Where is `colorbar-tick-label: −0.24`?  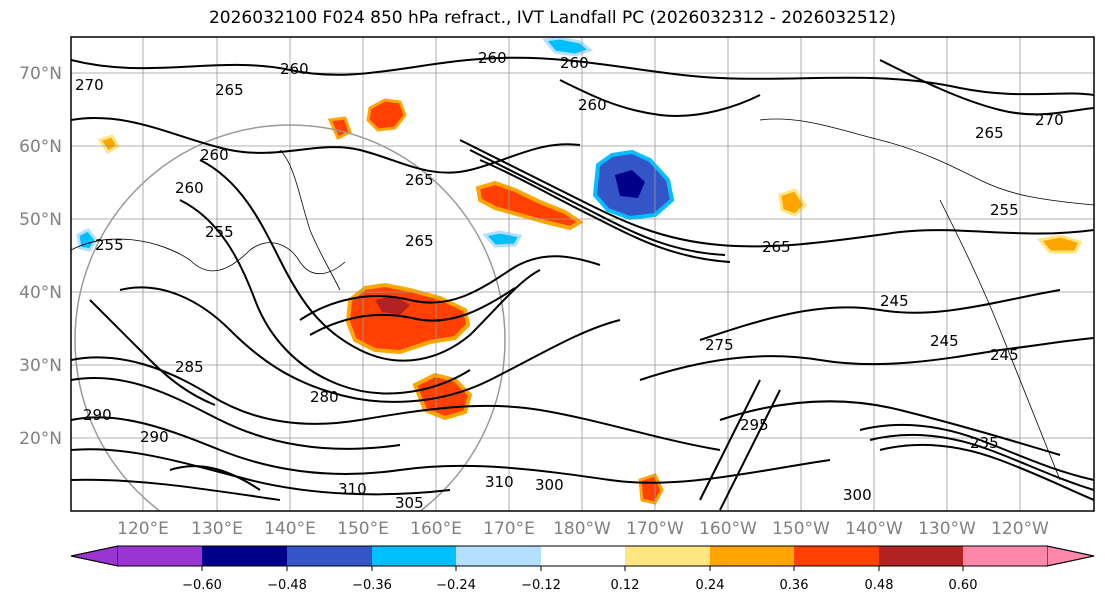 colorbar-tick-label: −0.24 is located at coordinates (456, 585).